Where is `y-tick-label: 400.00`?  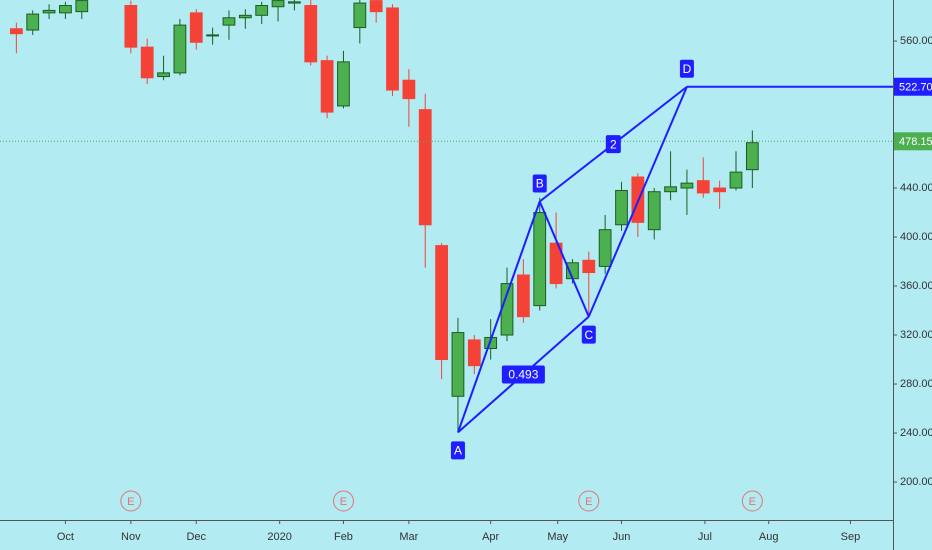
y-tick-label: 400.00 is located at coordinates (916, 237).